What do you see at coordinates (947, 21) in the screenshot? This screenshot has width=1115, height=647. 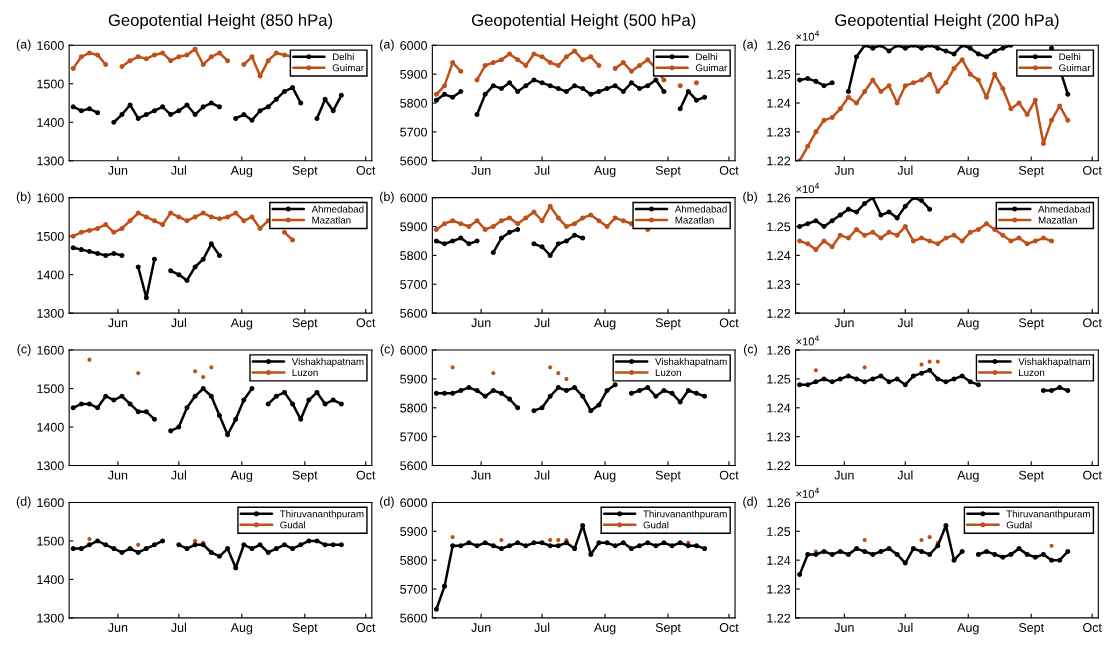 I see `chart-title: Geopotential Height (200 hPa)` at bounding box center [947, 21].